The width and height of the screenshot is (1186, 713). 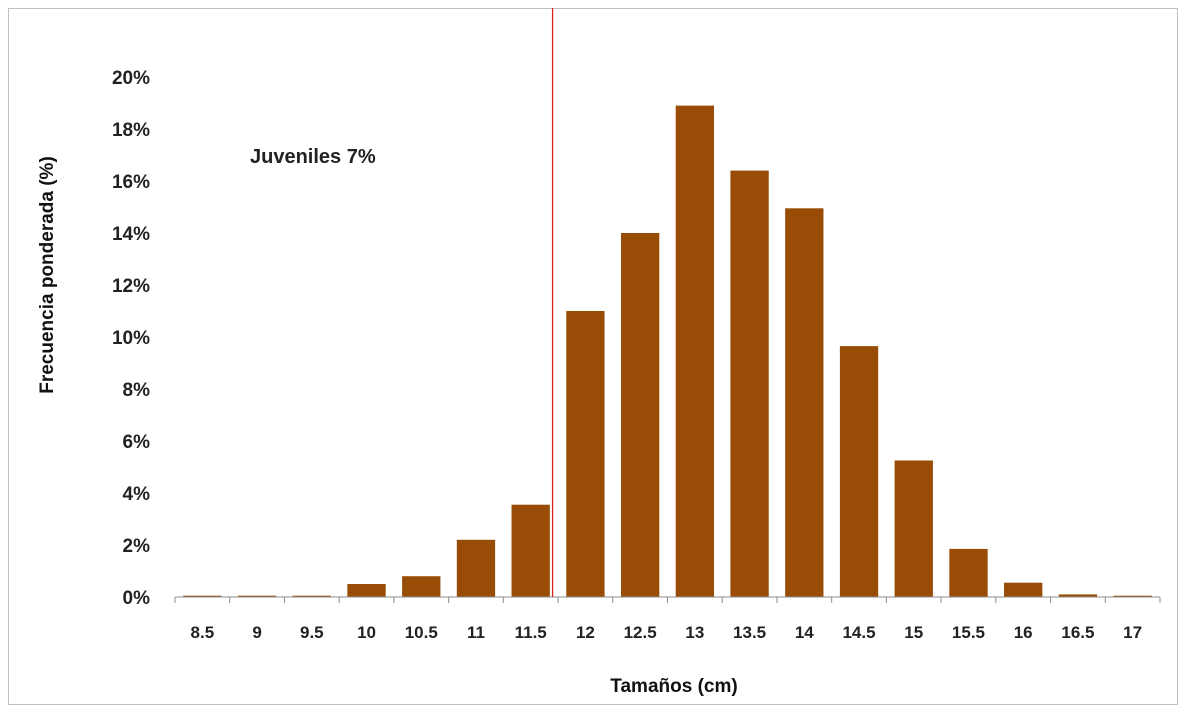 I want to click on y-tick-label: 16%, so click(x=131, y=182).